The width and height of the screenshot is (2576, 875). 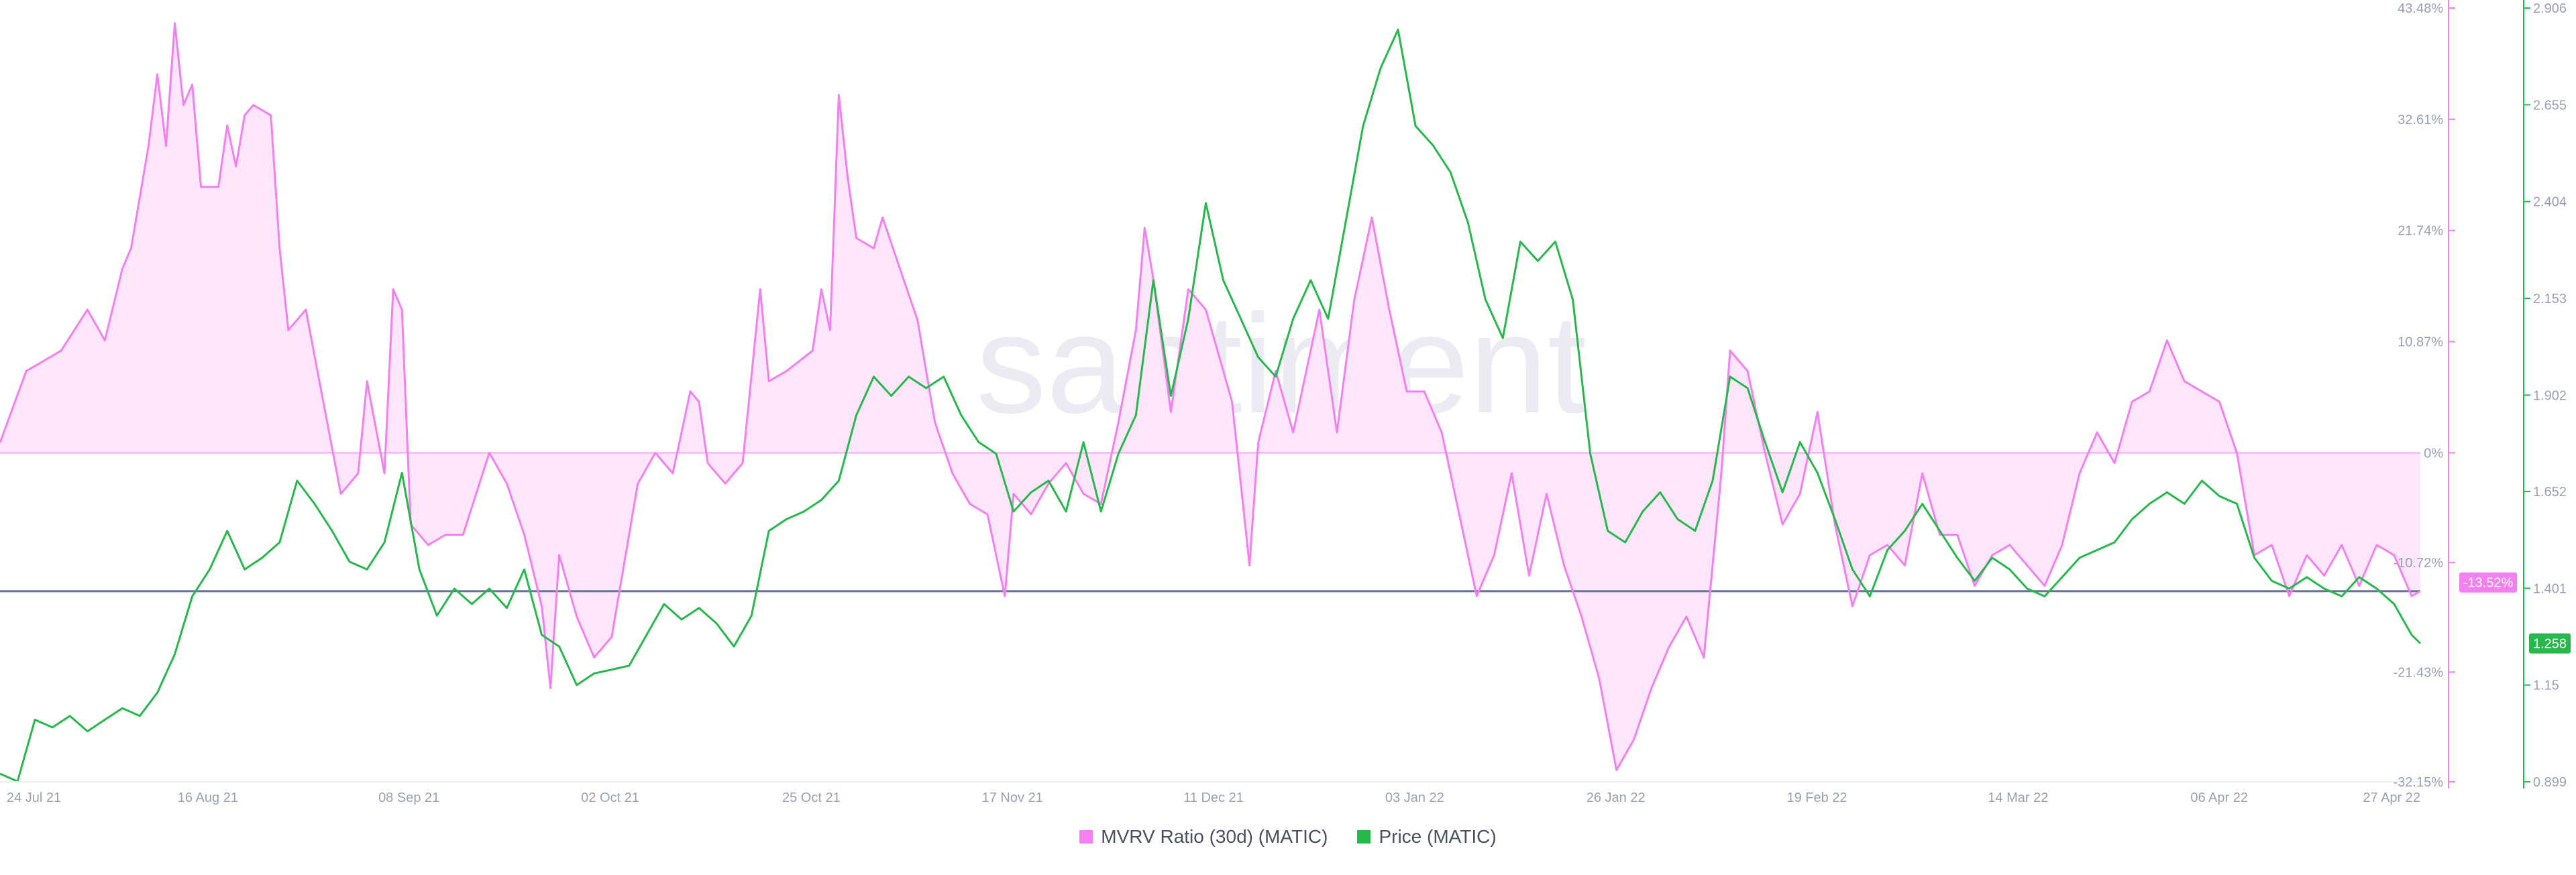 I want to click on x-tick-label: 25 Oct 21, so click(x=811, y=798).